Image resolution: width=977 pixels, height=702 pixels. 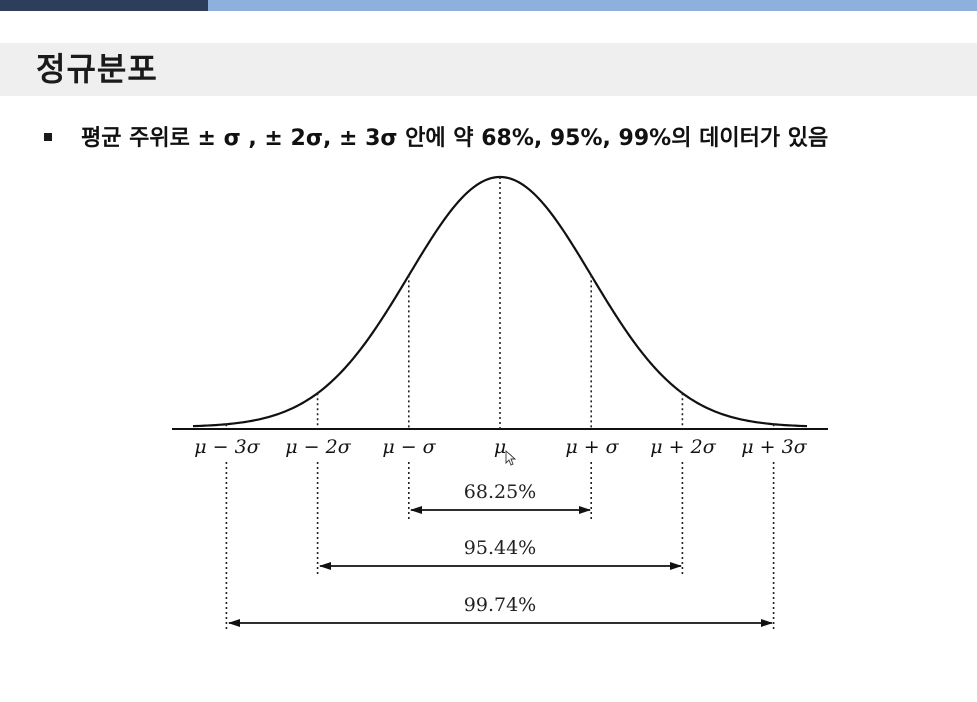 What do you see at coordinates (409, 447) in the screenshot?
I see `axis-label-mu-minus-sigma: μ − σ` at bounding box center [409, 447].